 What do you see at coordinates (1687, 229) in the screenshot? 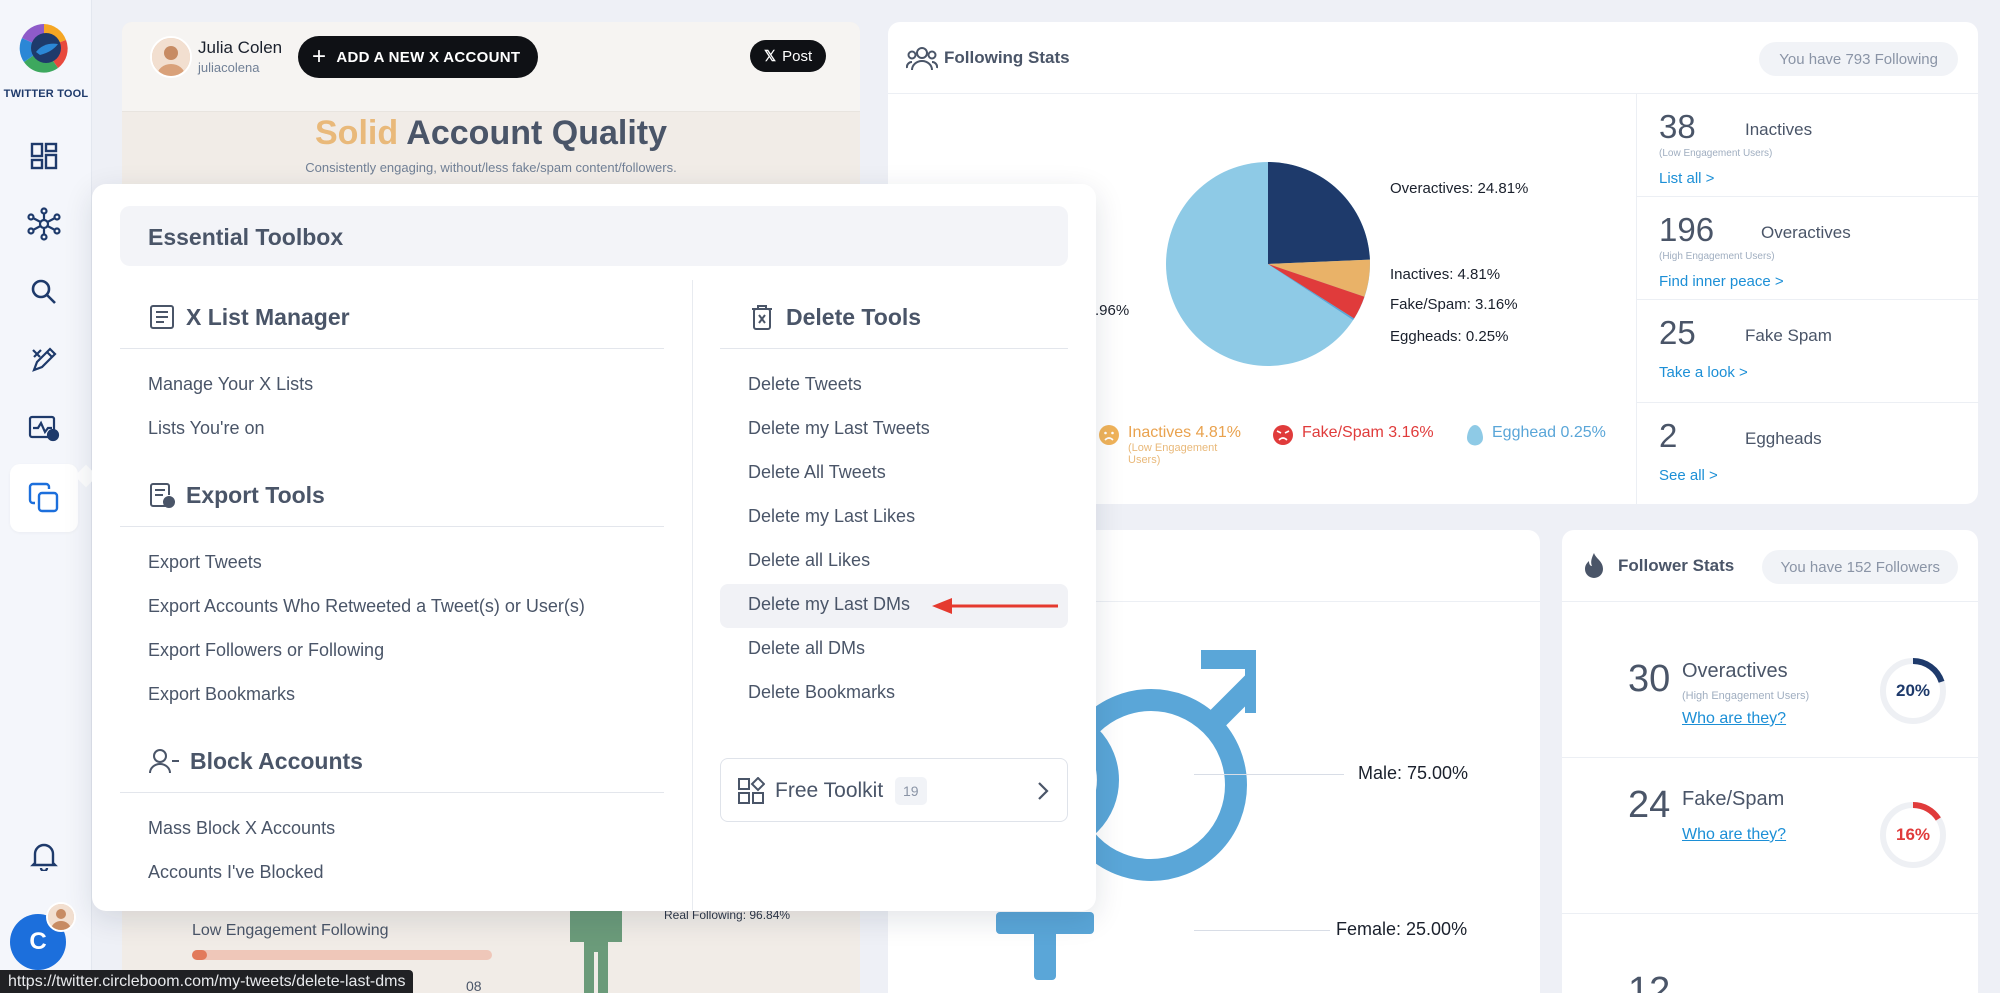
I see `stat-number: 196` at bounding box center [1687, 229].